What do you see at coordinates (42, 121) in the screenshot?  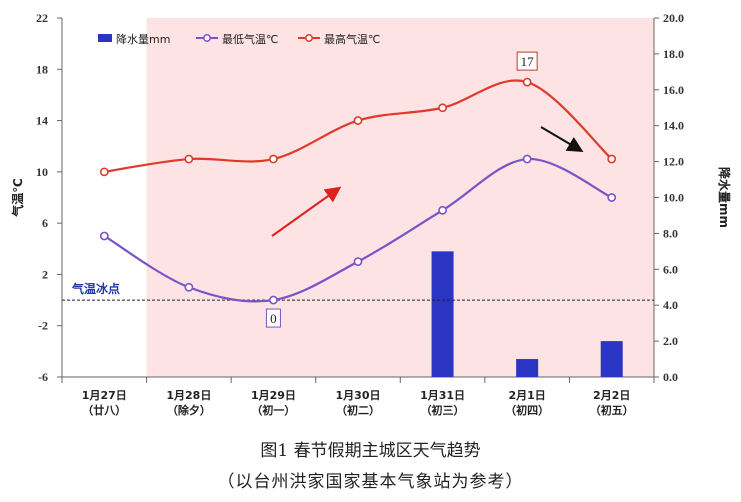 I see `left-tick-label: 14` at bounding box center [42, 121].